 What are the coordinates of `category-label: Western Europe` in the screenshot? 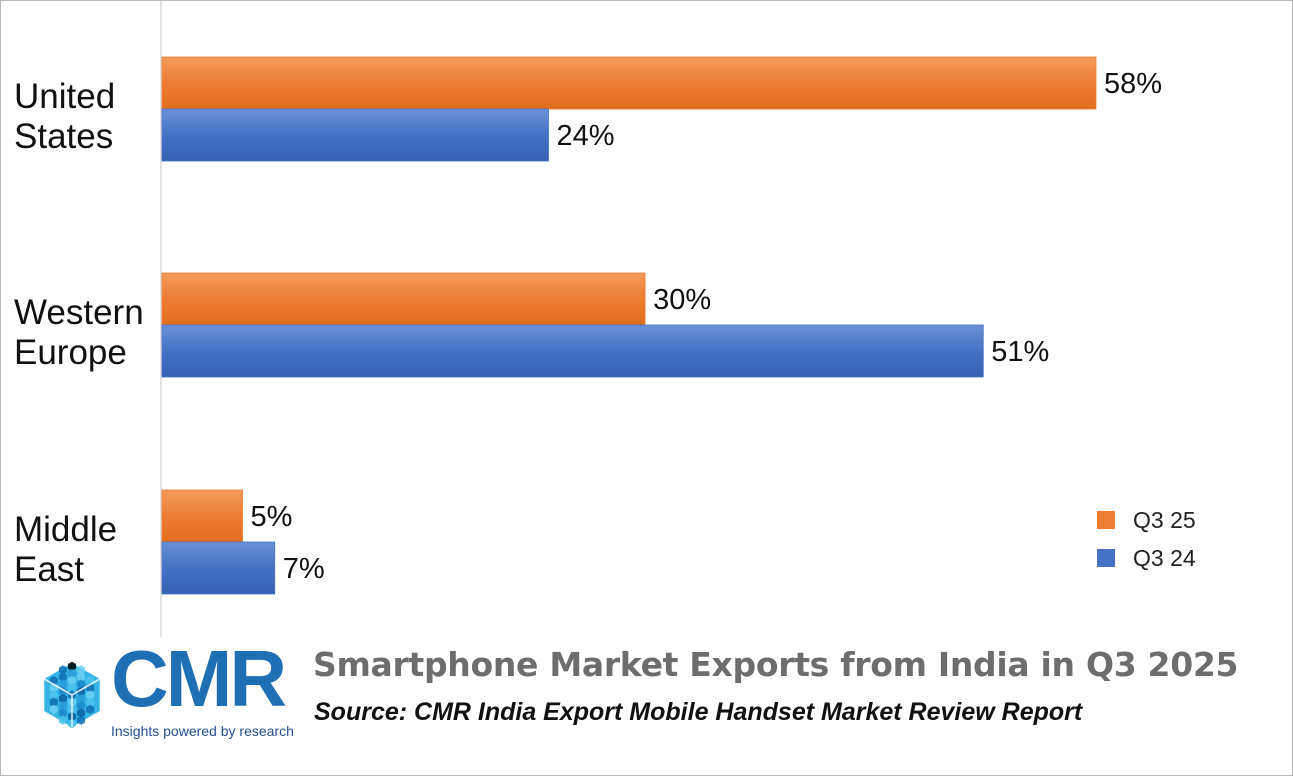 It's located at (79, 332).